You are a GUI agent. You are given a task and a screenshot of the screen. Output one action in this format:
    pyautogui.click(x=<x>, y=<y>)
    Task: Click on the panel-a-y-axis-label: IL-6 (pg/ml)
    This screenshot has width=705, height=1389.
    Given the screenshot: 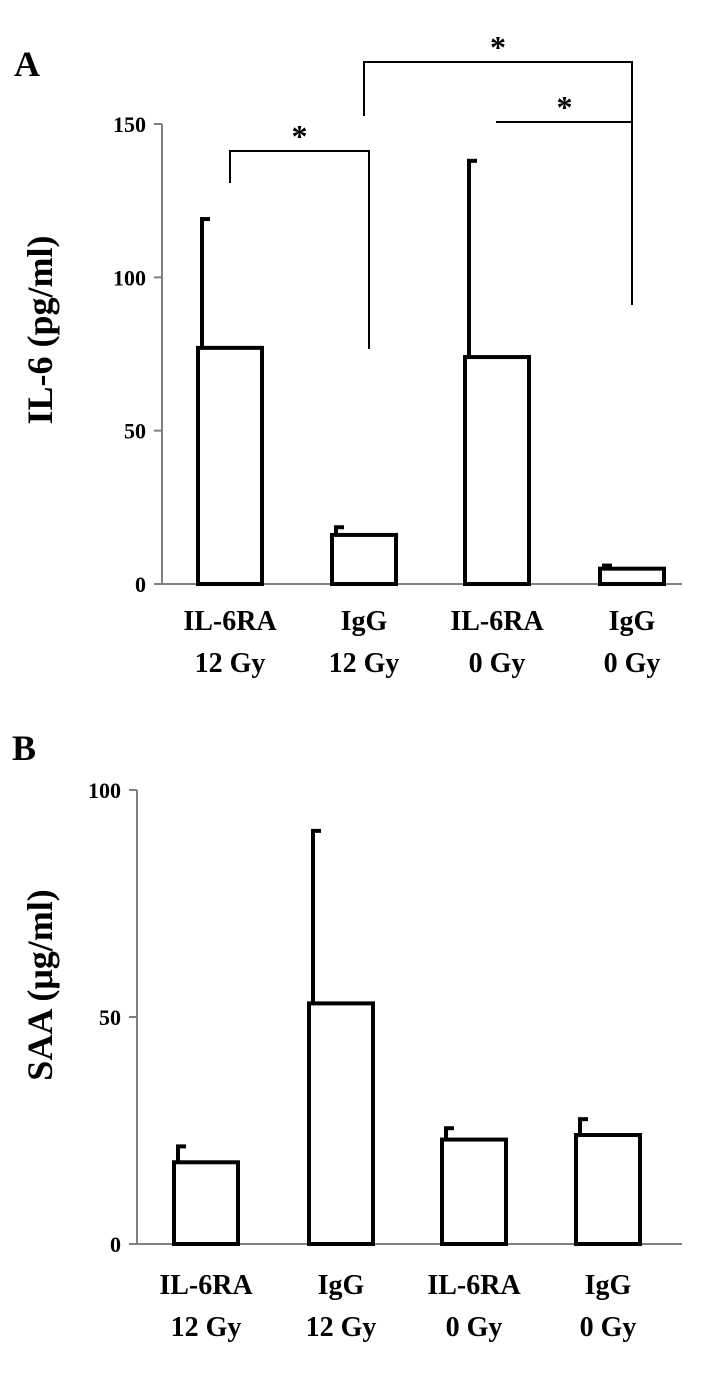 What is the action you would take?
    pyautogui.click(x=40, y=330)
    